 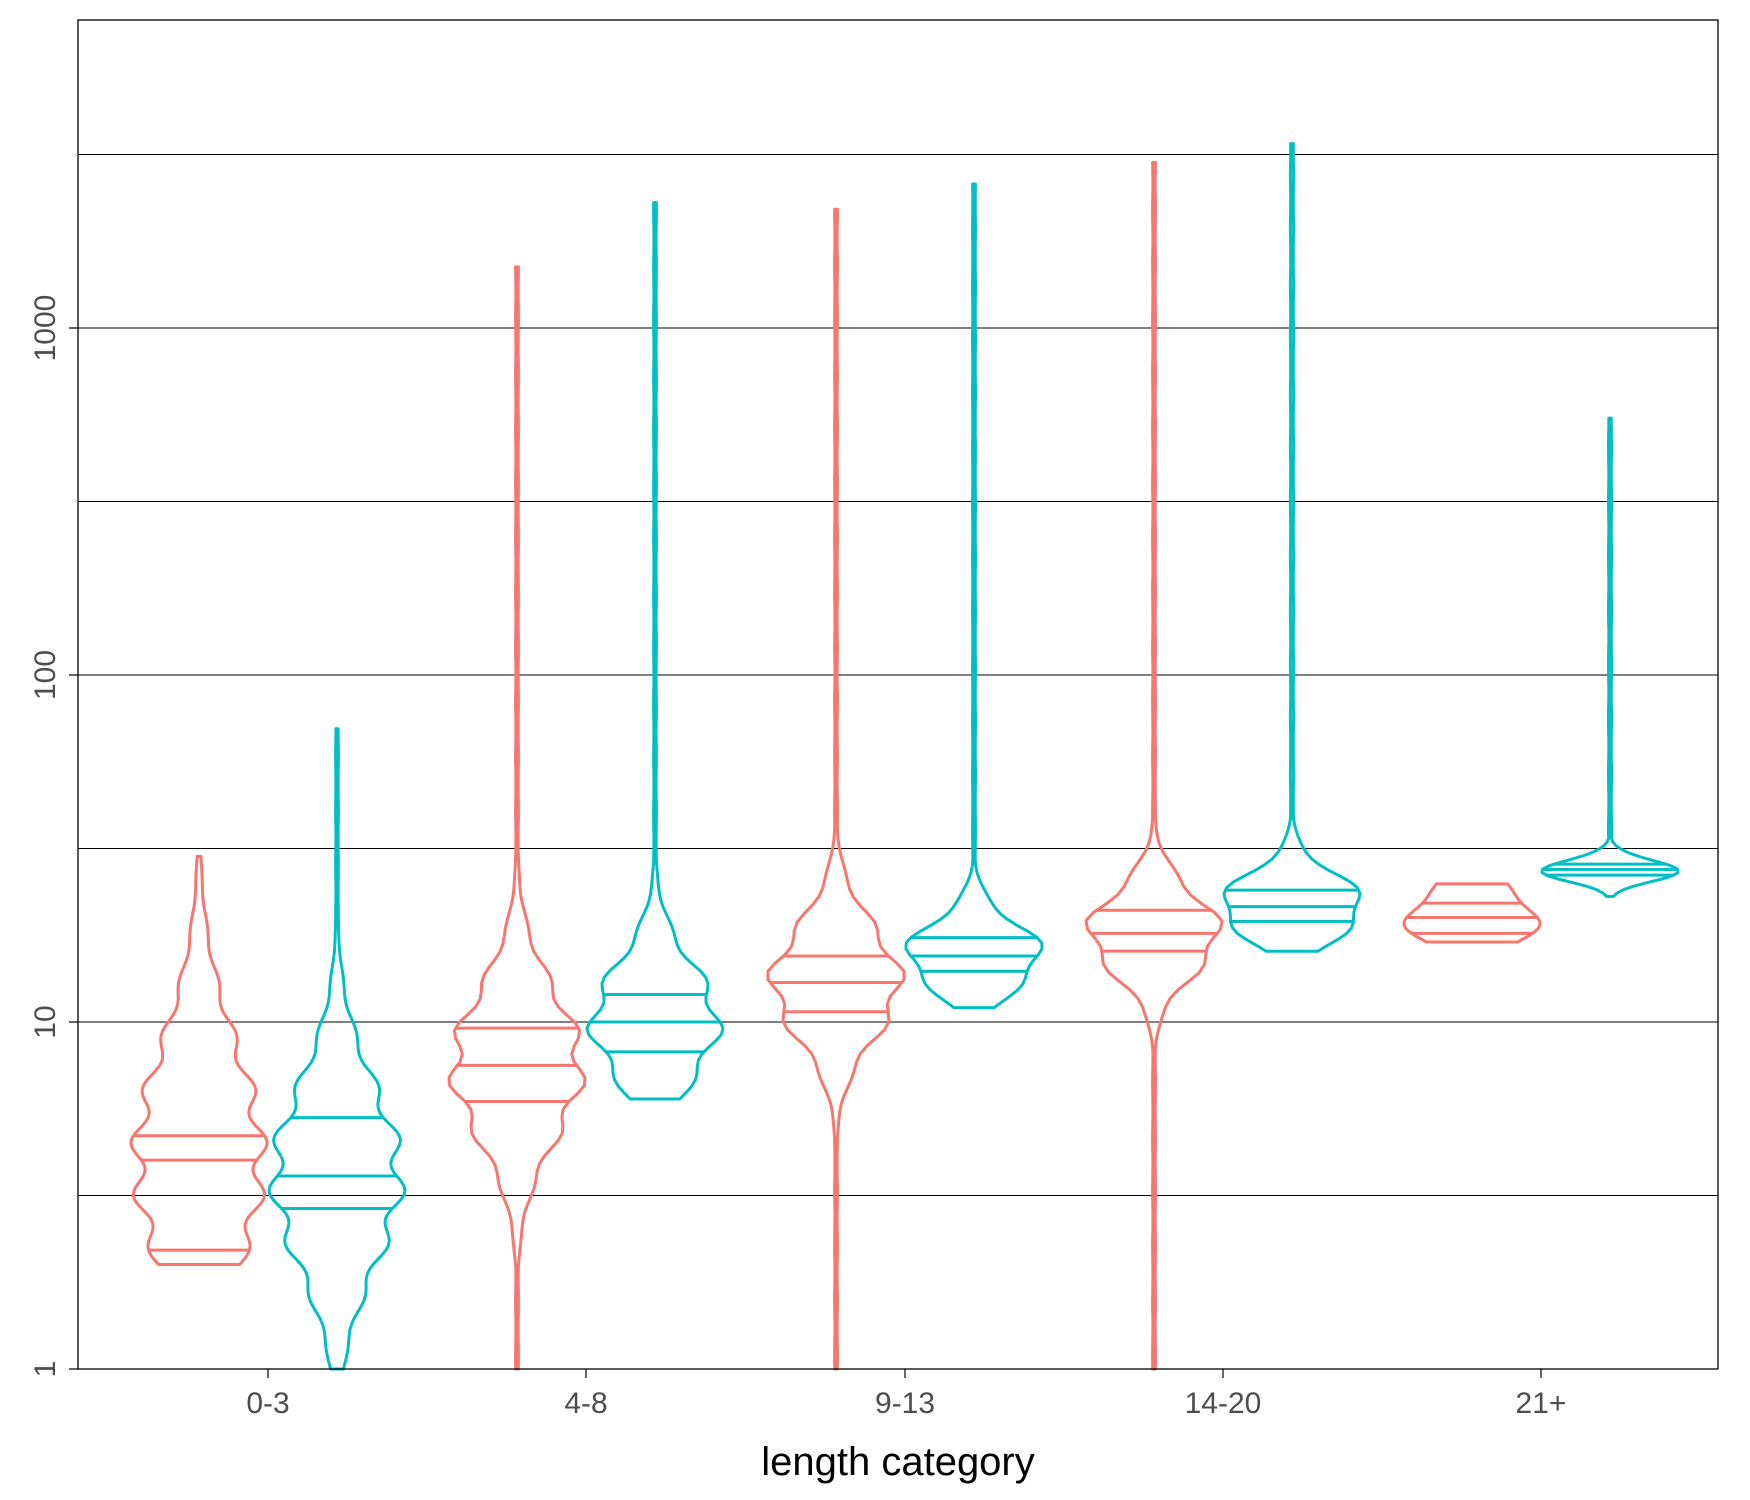 I want to click on violin-0-3-b, so click(x=337, y=1049).